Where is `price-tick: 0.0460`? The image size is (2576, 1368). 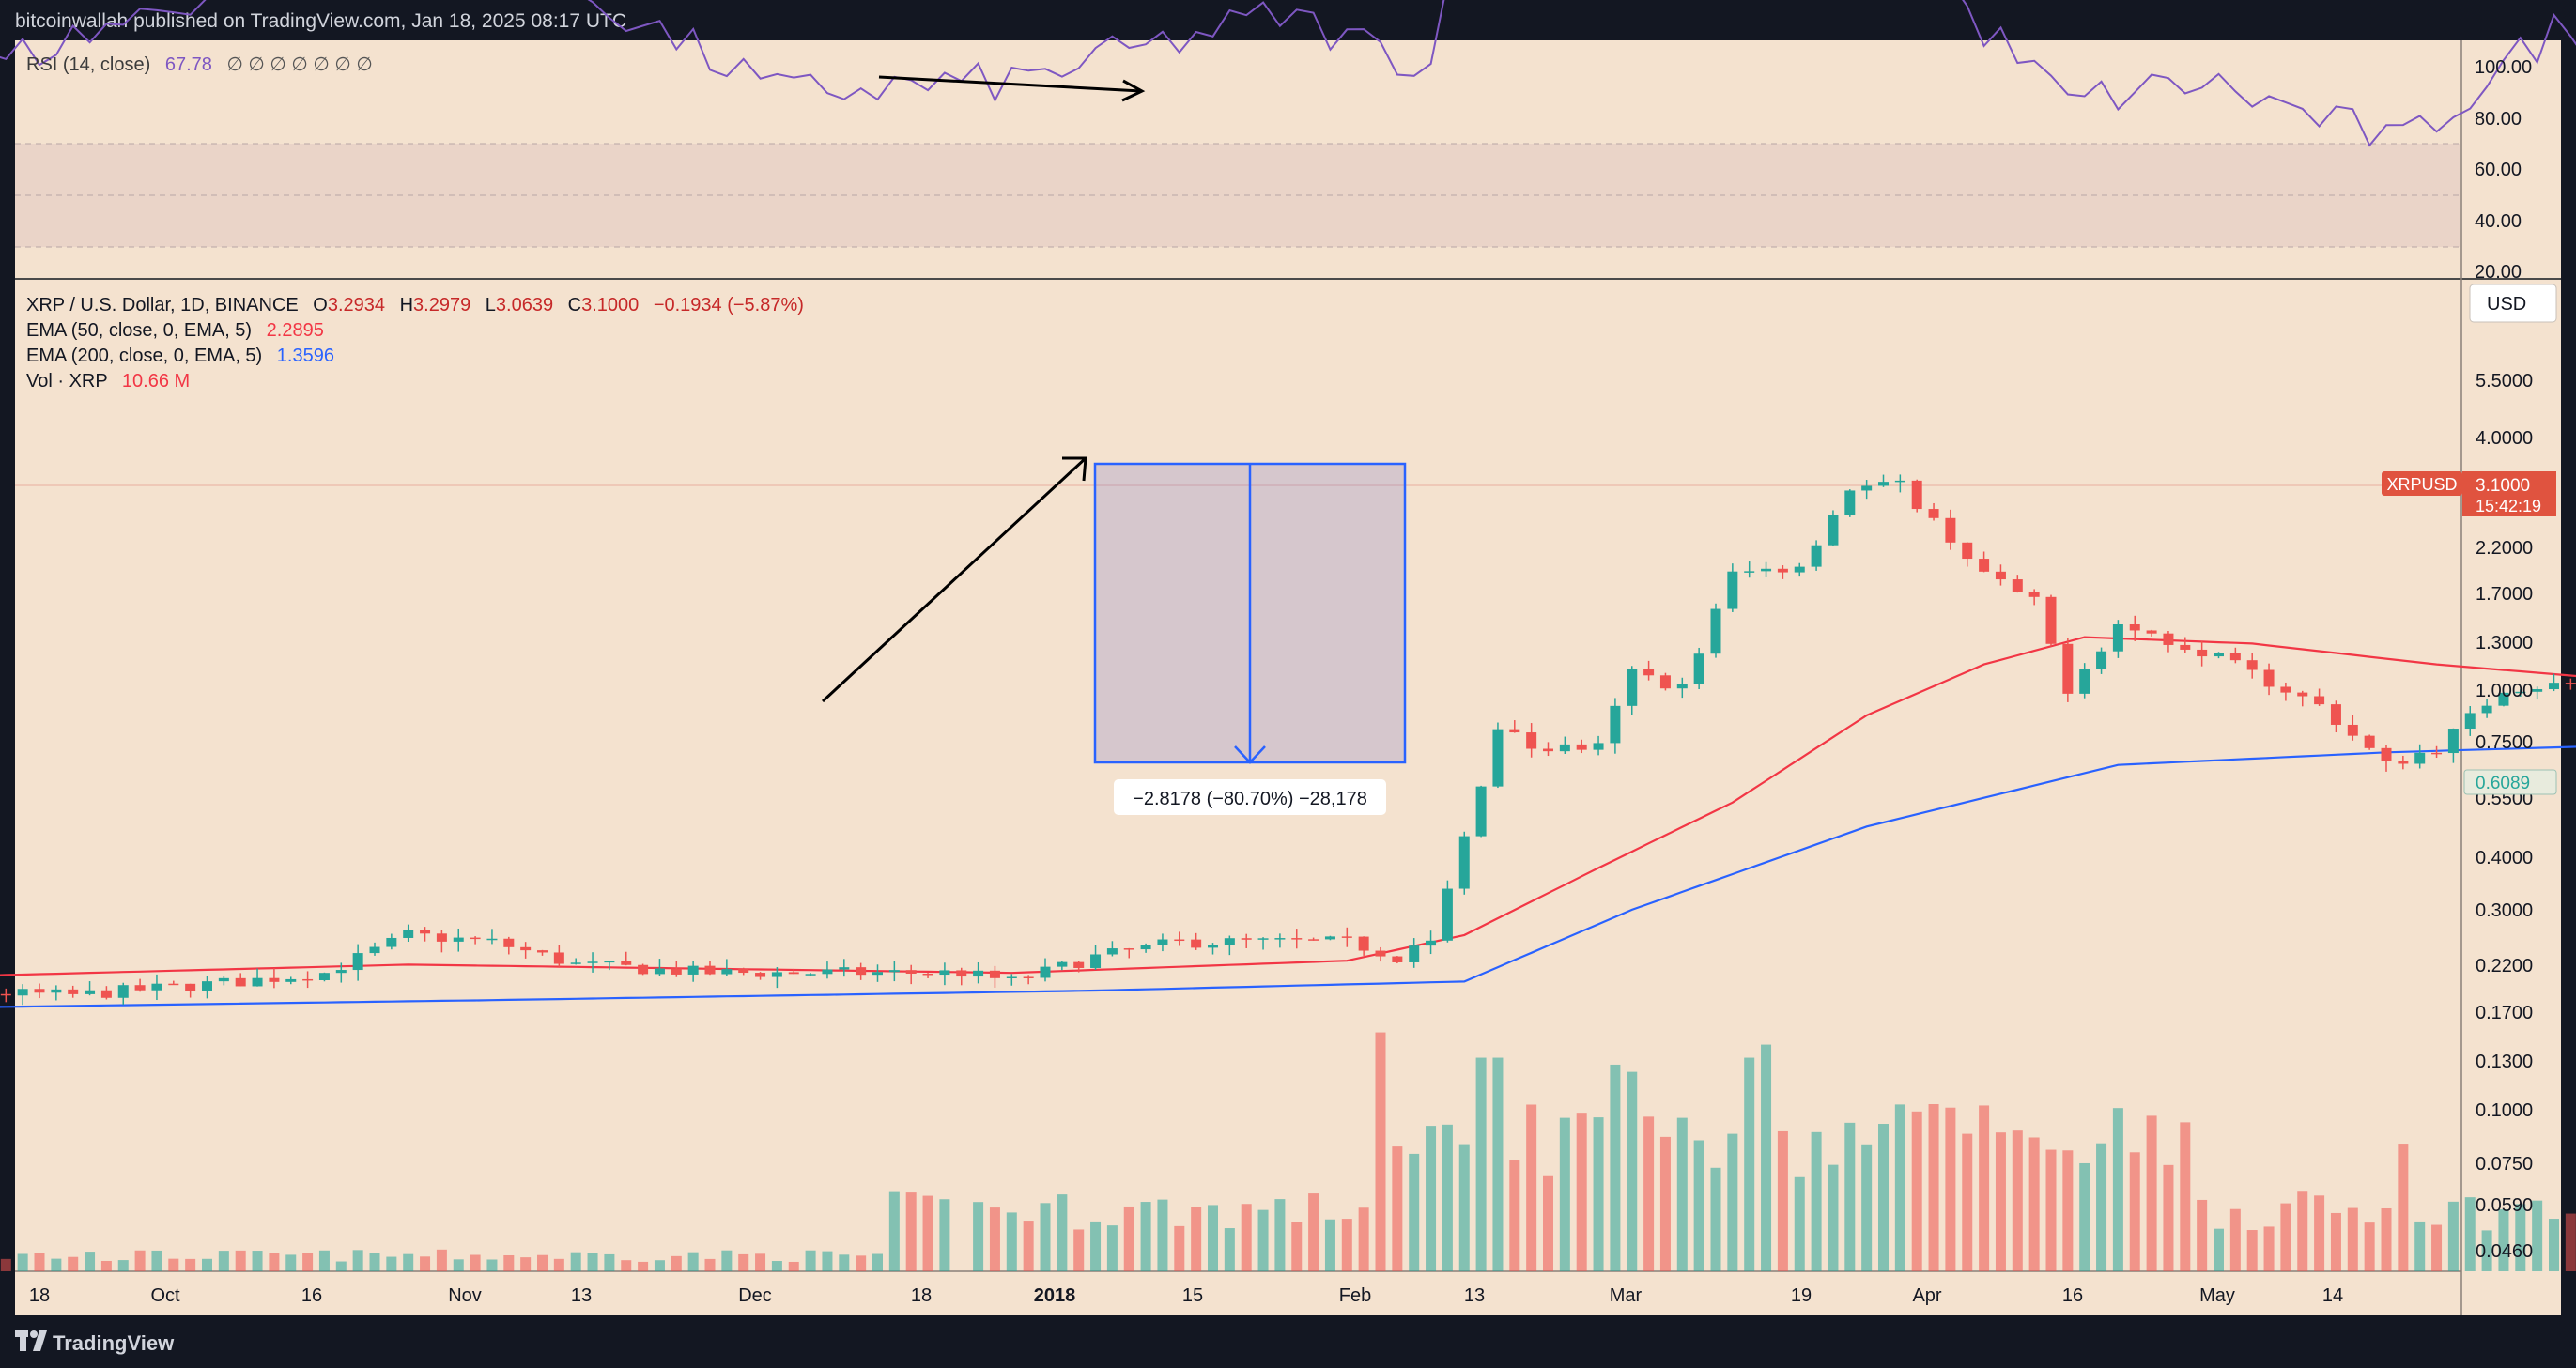
price-tick: 0.0460 is located at coordinates (2504, 1251).